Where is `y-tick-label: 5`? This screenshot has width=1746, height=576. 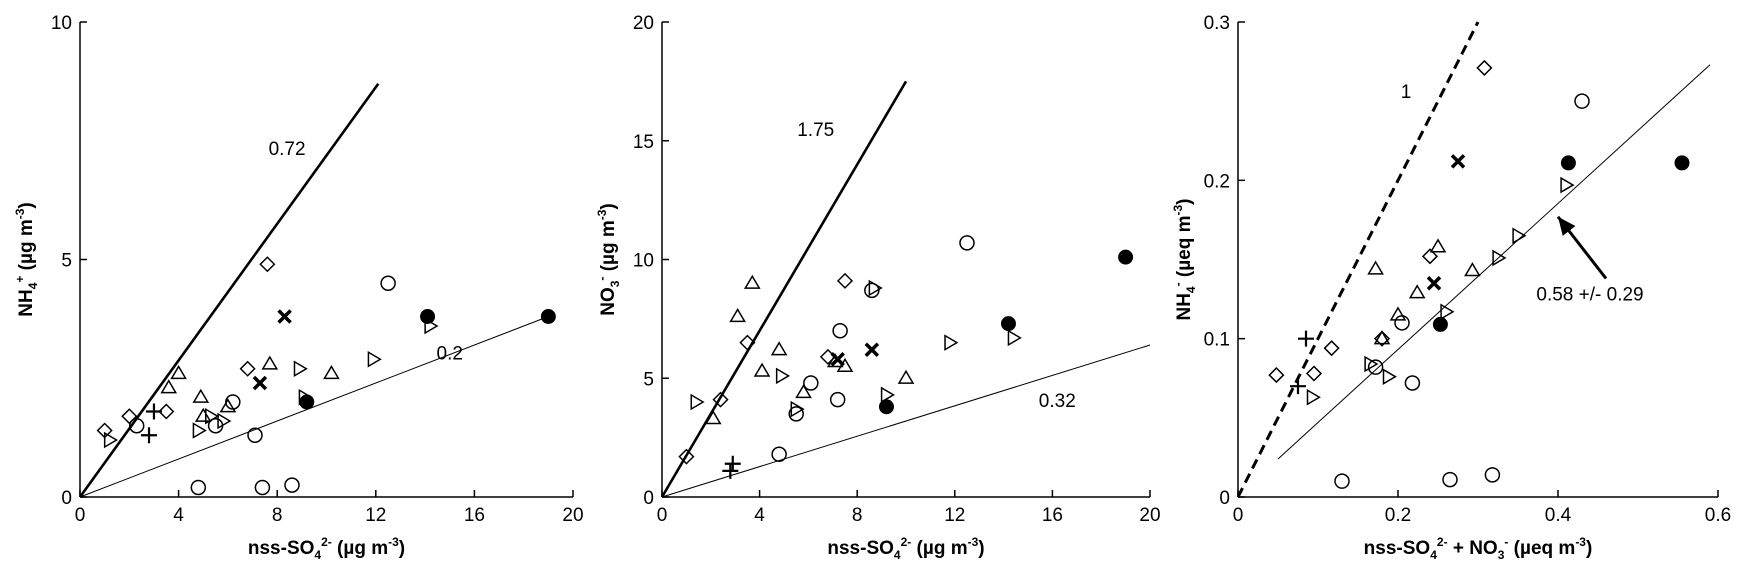
y-tick-label: 5 is located at coordinates (66, 261).